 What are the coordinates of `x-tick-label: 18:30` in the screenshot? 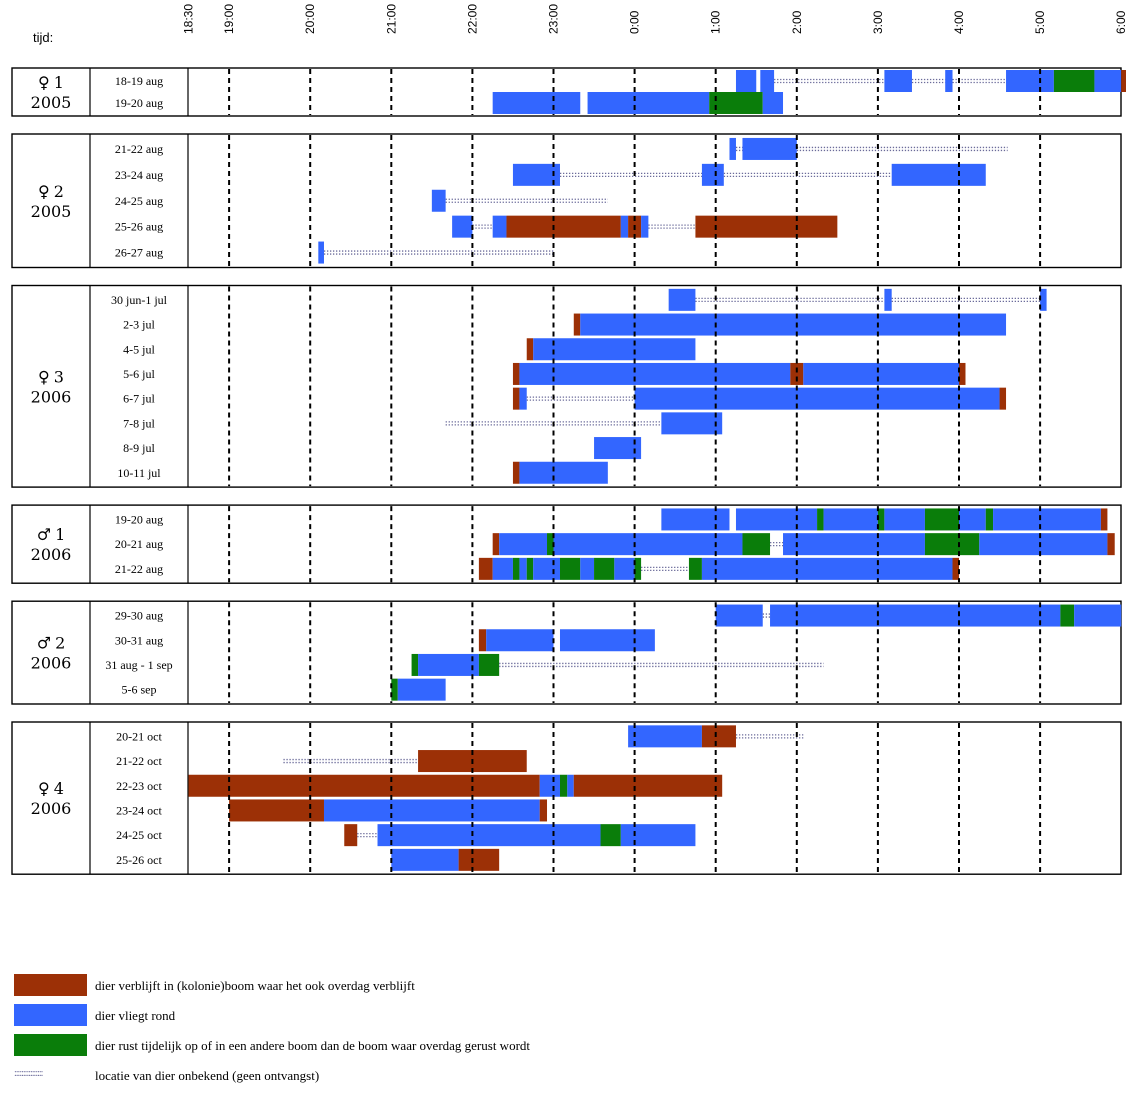 It's located at (189, 19).